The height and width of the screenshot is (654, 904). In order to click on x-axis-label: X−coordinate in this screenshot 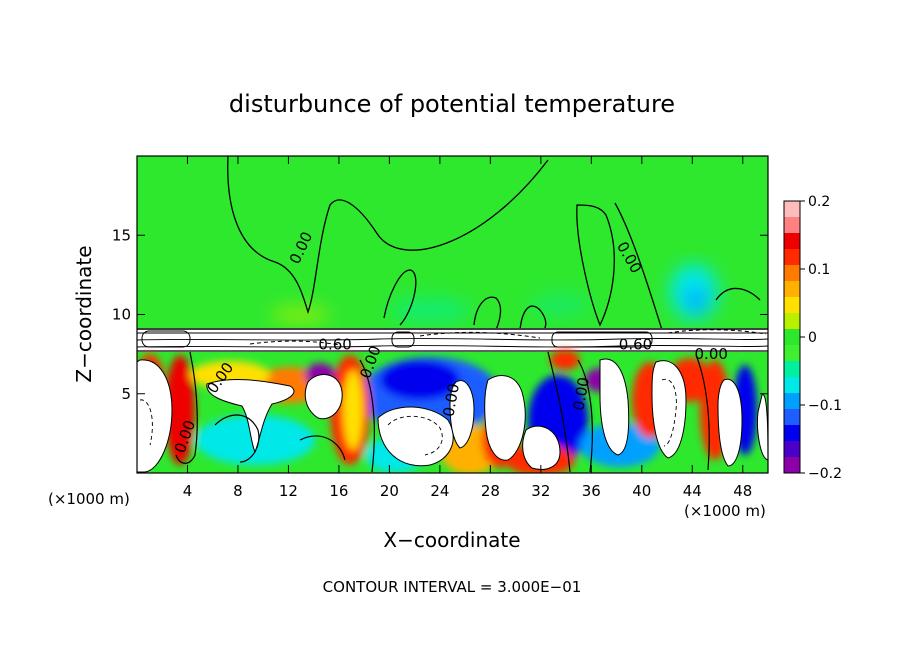, I will do `click(451, 540)`.